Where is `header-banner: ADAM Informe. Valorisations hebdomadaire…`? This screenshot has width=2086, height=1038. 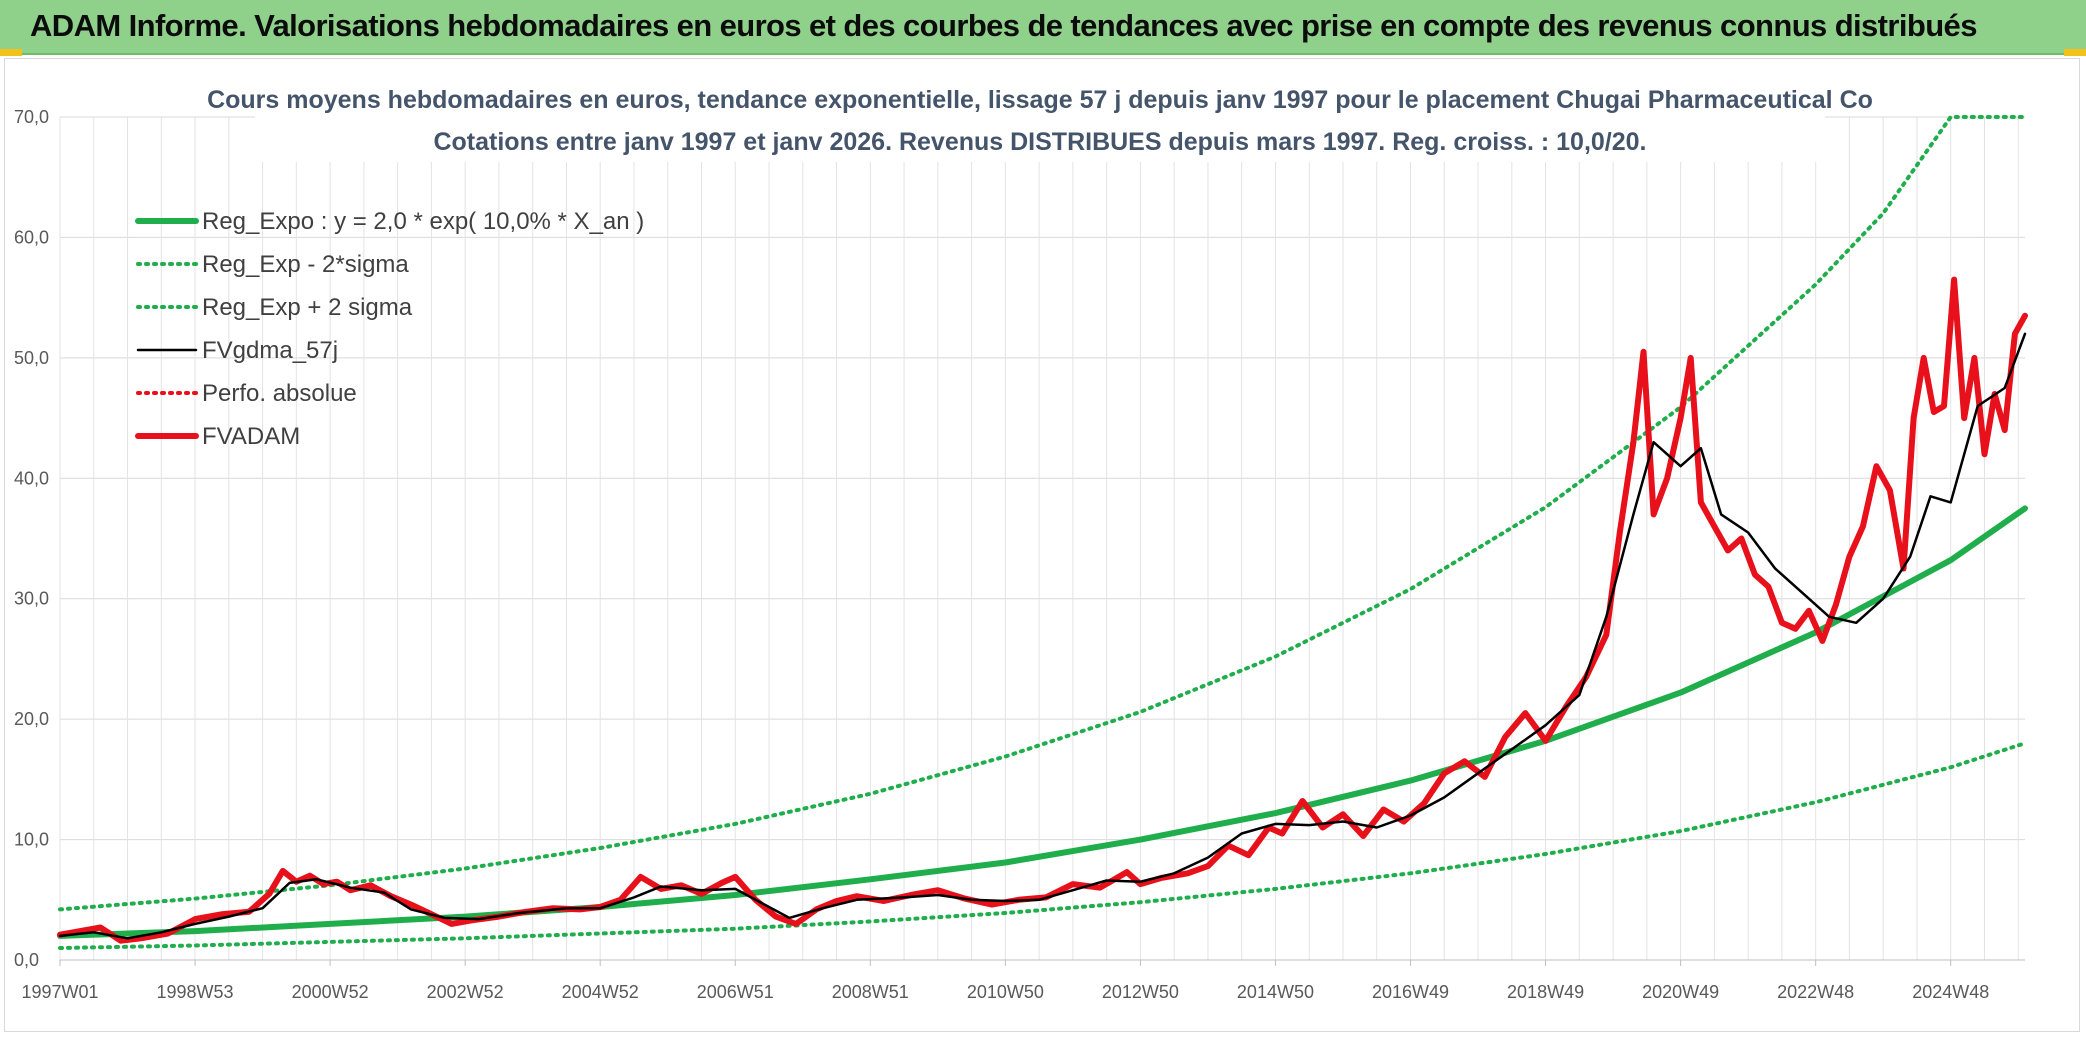
header-banner: ADAM Informe. Valorisations hebdomadaire… is located at coordinates (1043, 28).